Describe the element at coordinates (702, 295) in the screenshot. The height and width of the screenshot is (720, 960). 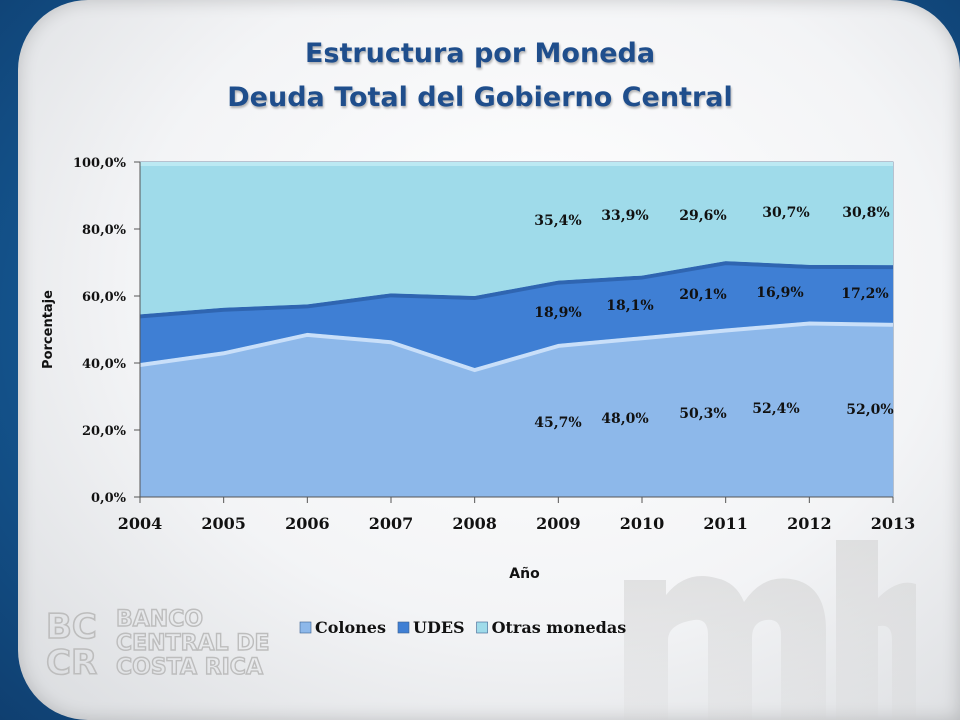
I see `data-label-udes-2011: 20,1%` at that location.